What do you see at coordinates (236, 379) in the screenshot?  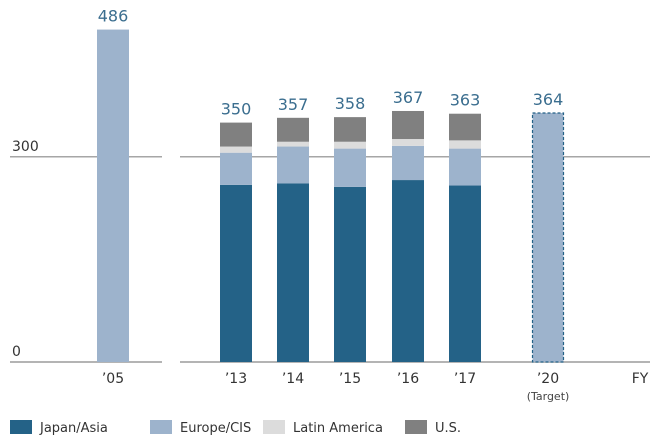 I see `x-tick-label: ’13` at bounding box center [236, 379].